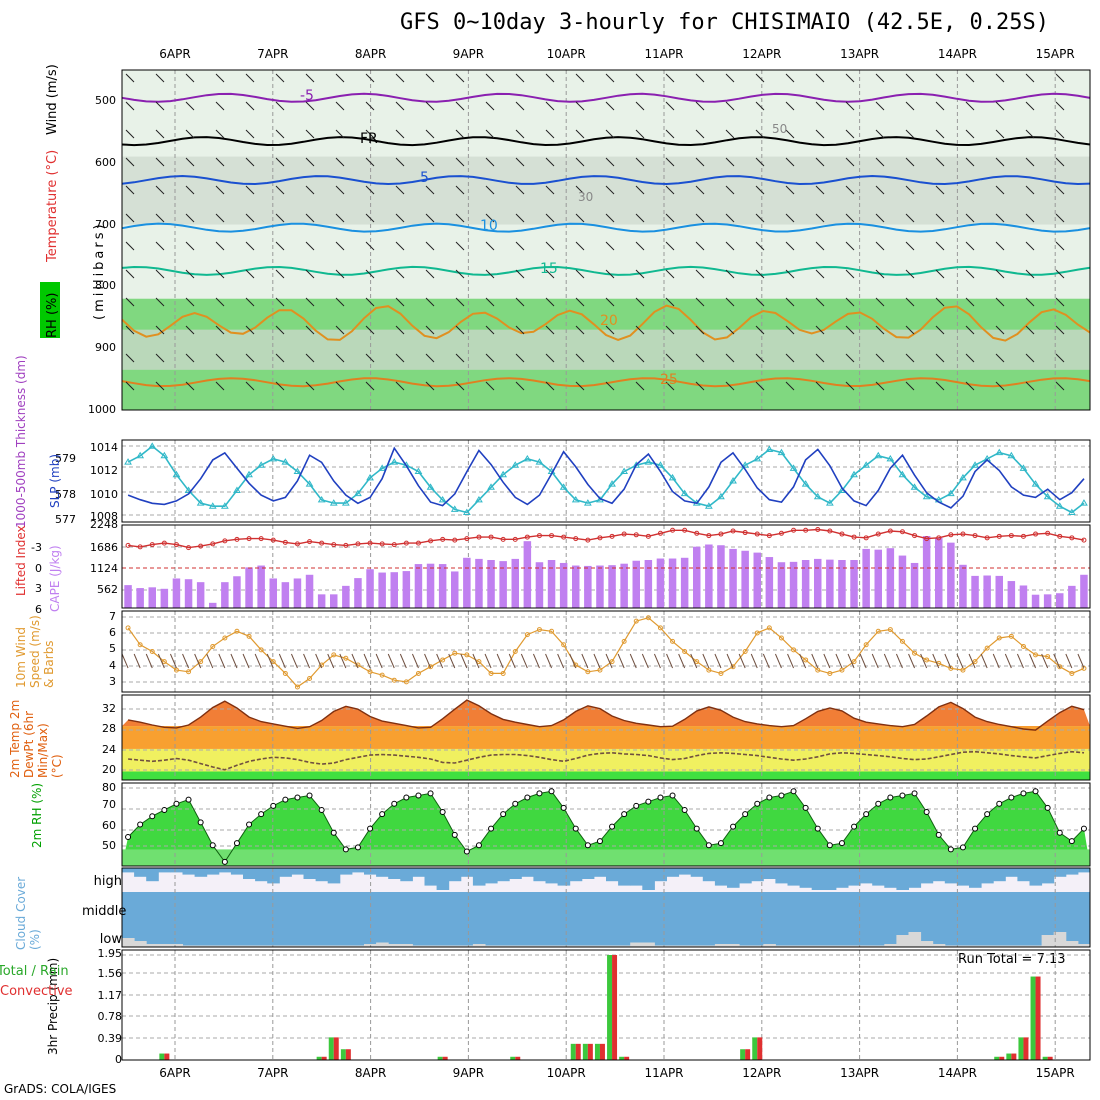  What do you see at coordinates (109, 749) in the screenshot?
I see `temp-tick: 24` at bounding box center [109, 749].